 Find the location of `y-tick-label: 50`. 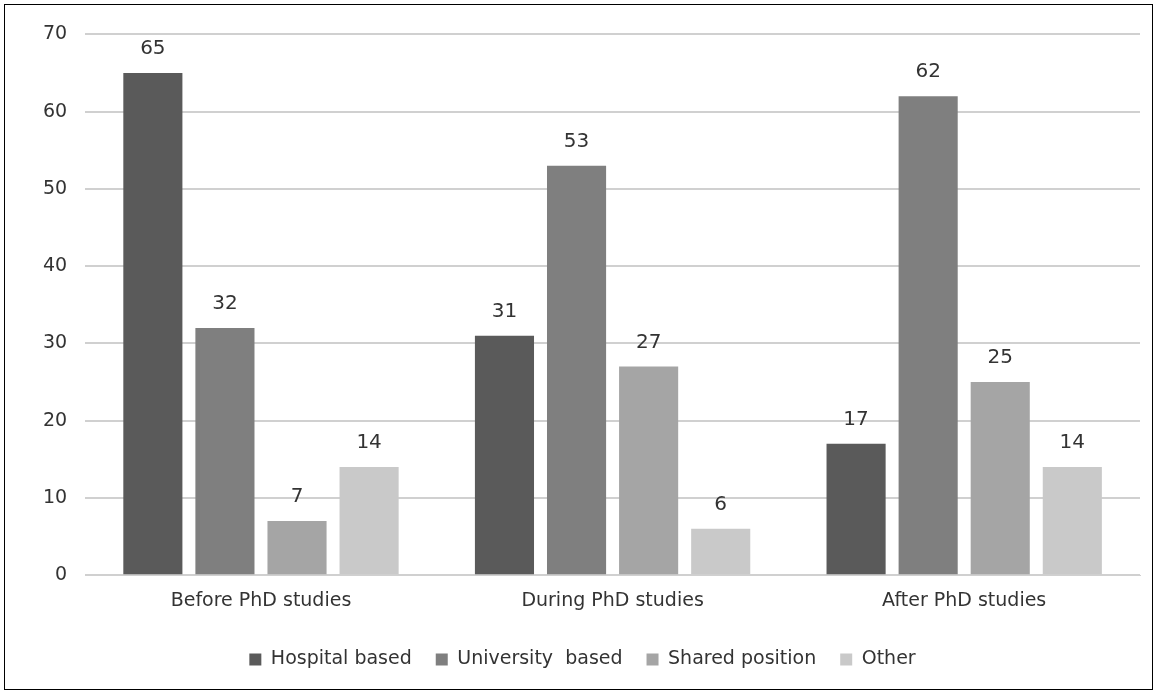

y-tick-label: 50 is located at coordinates (55, 186).